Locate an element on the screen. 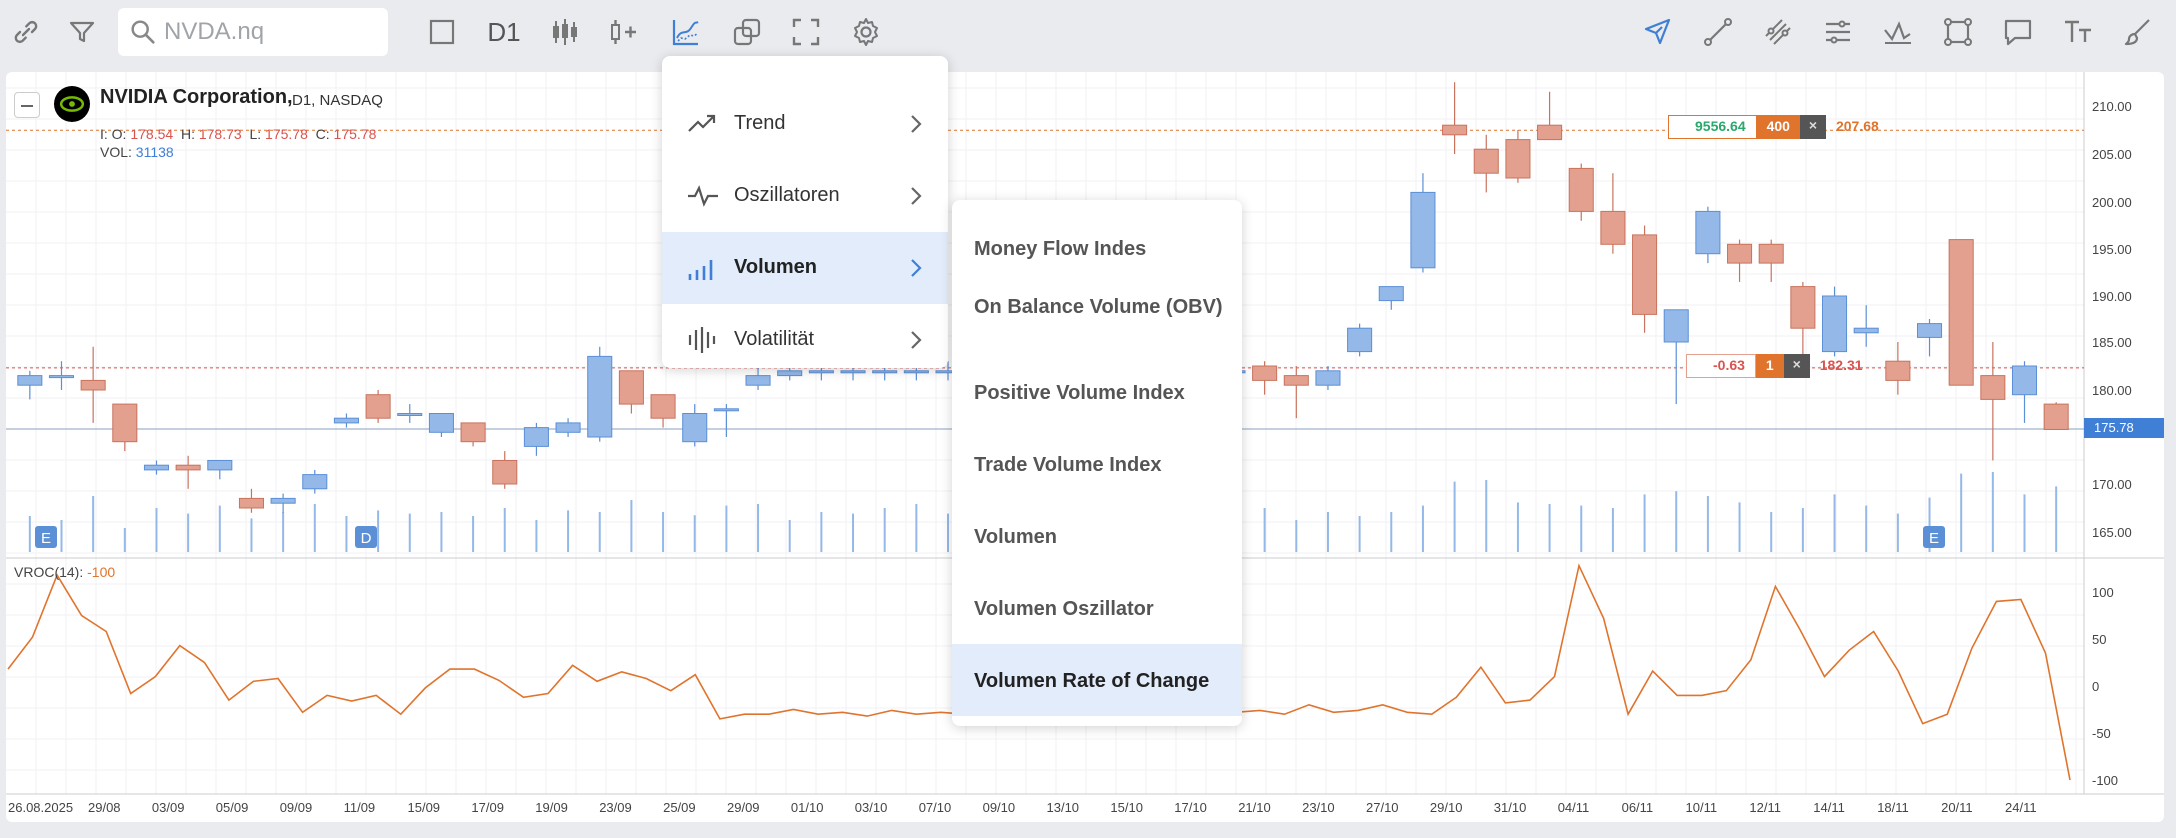 This screenshot has width=2176, height=838. price-tick-label: 200.00 is located at coordinates (2112, 202).